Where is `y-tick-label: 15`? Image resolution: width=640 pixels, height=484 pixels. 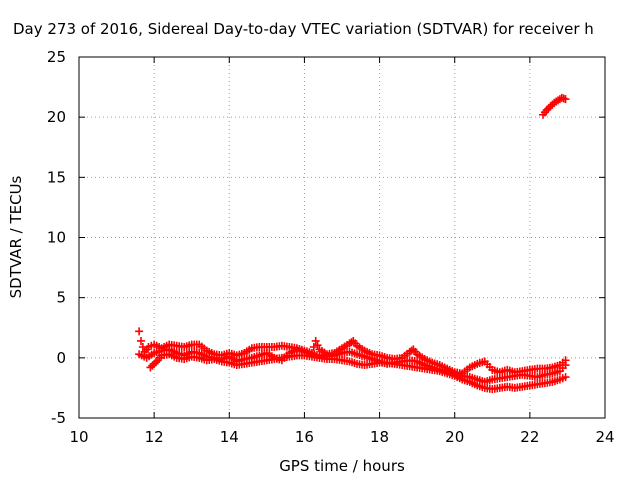 y-tick-label: 15 is located at coordinates (56, 177).